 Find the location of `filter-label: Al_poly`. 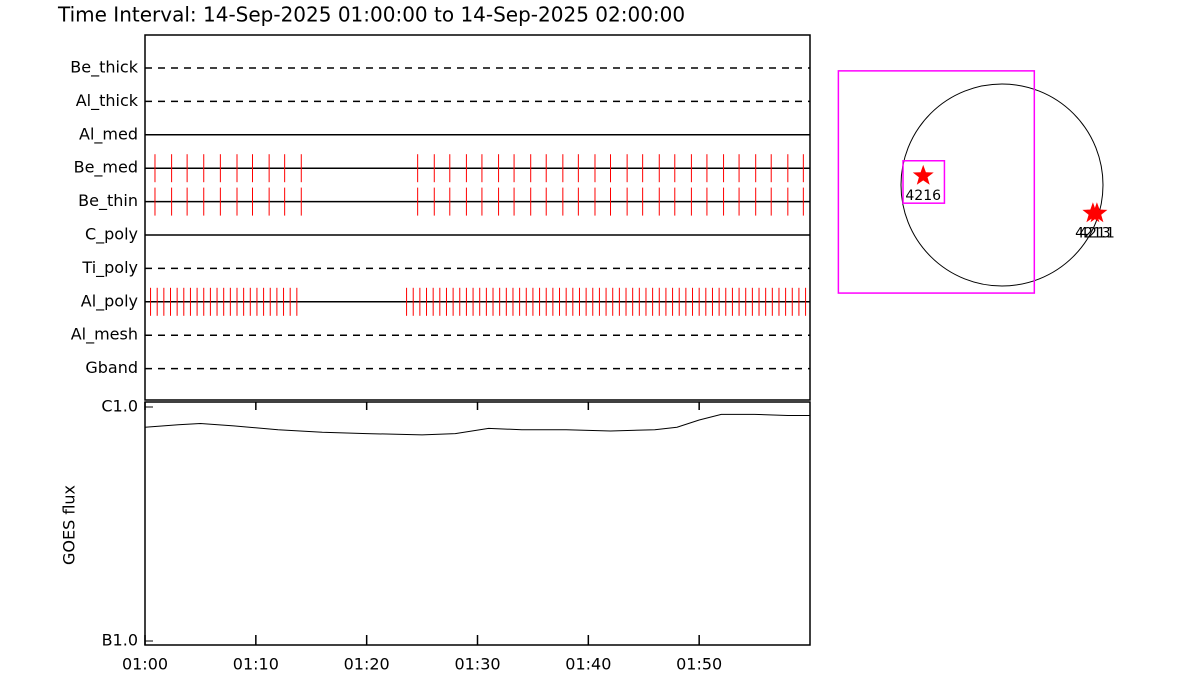

filter-label: Al_poly is located at coordinates (109, 301).